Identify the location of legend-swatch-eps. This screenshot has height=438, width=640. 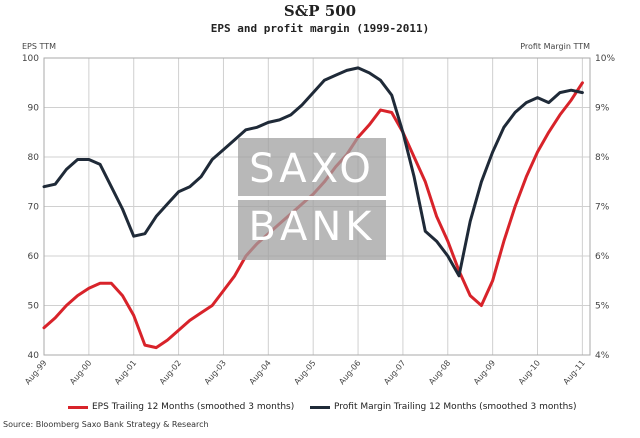
(78, 407).